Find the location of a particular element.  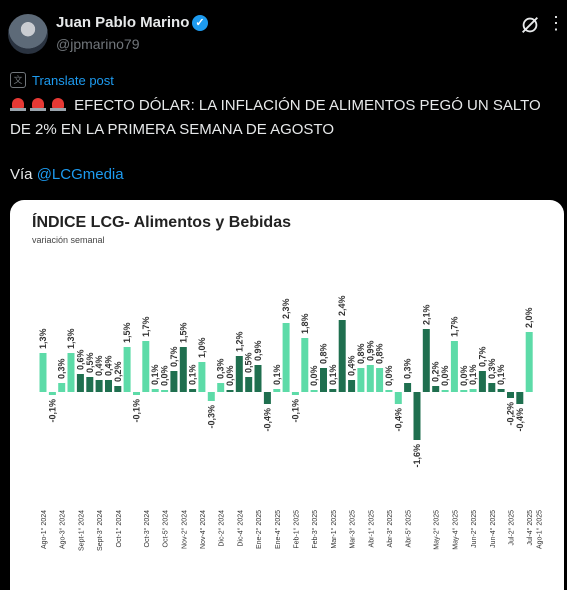

x-tick-label: Ago-3° 2024 is located at coordinates (63, 529).